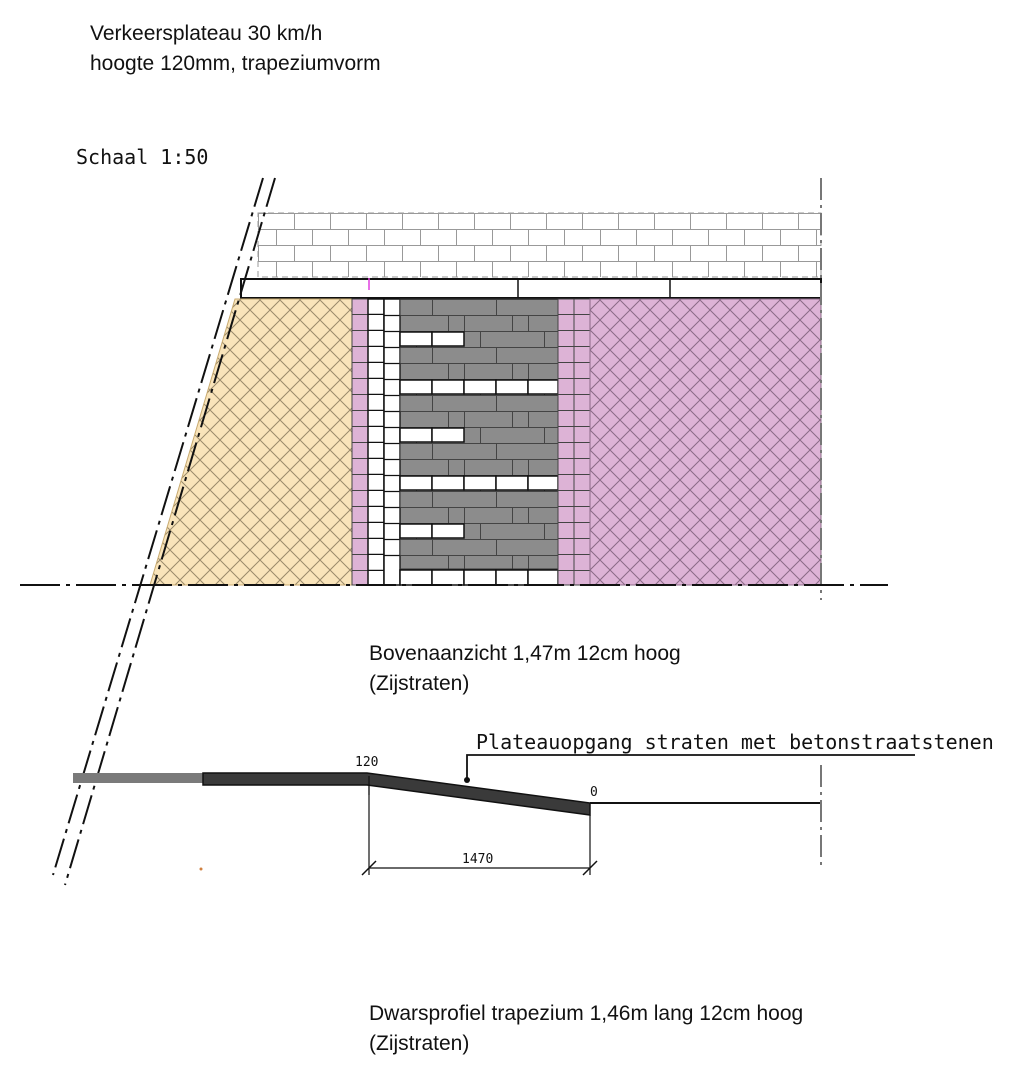 Image resolution: width=1025 pixels, height=1065 pixels. Describe the element at coordinates (419, 683) in the screenshot. I see `top-view-caption-line-2: (Zijstraten)` at that location.